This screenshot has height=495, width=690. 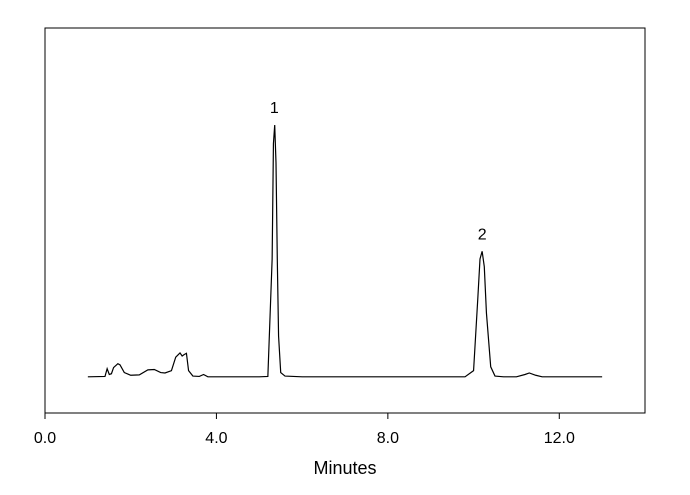 I want to click on x-tick-label: 12.0, so click(x=559, y=438).